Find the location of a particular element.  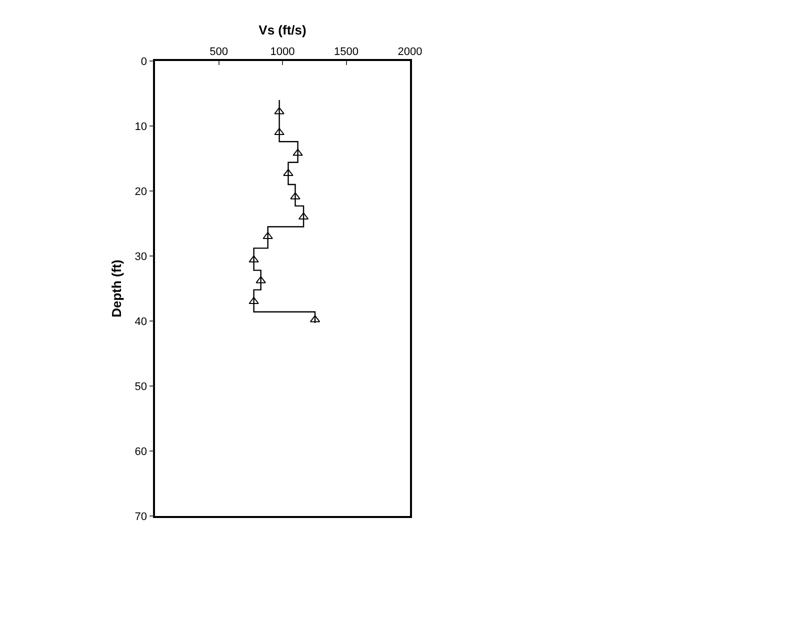

x-tick-label: 1000 is located at coordinates (282, 52).